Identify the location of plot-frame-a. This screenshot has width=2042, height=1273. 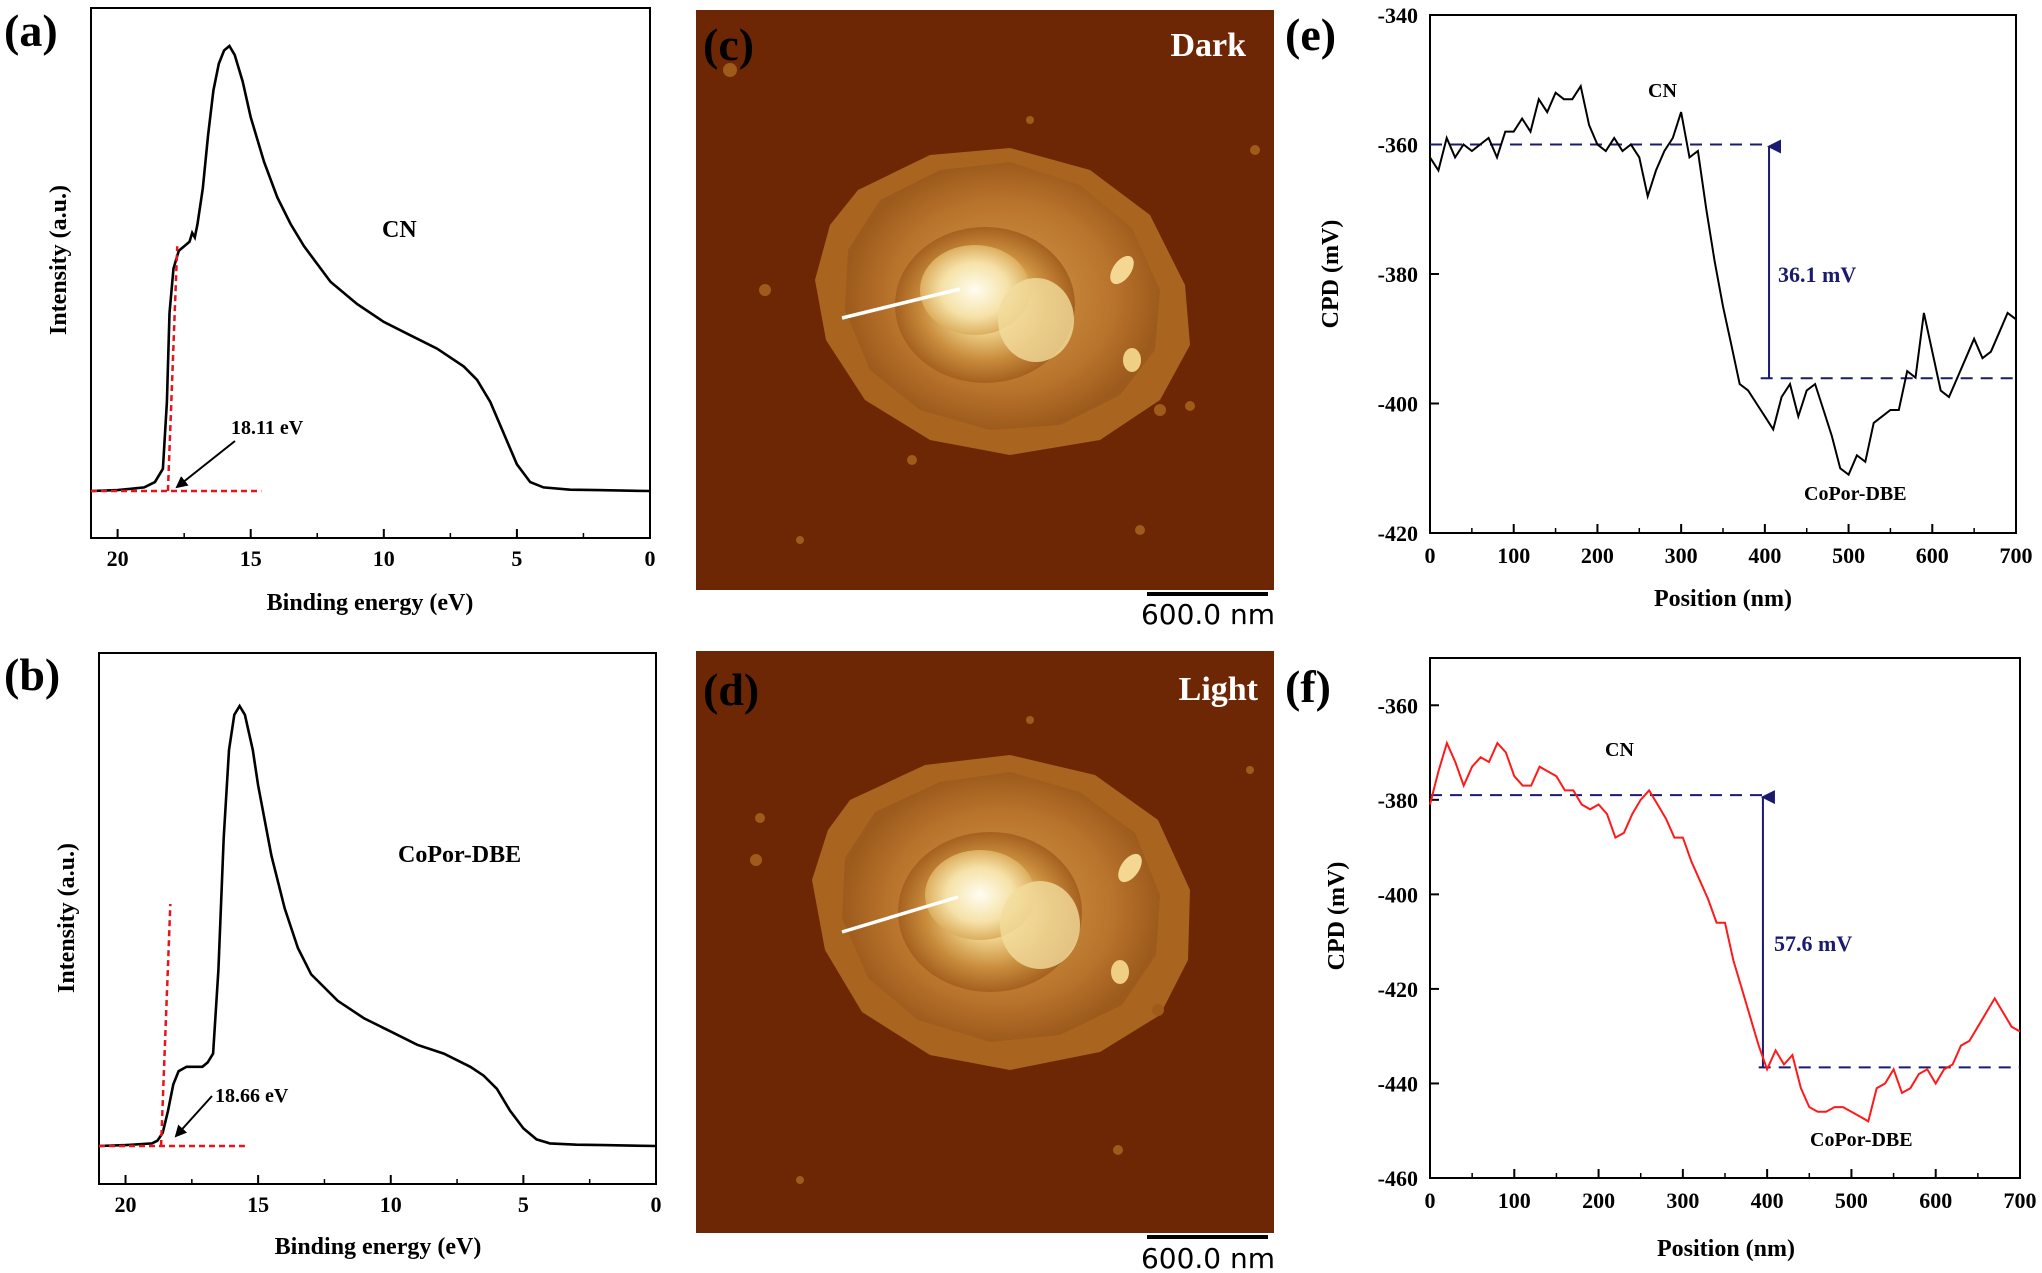
(370, 273).